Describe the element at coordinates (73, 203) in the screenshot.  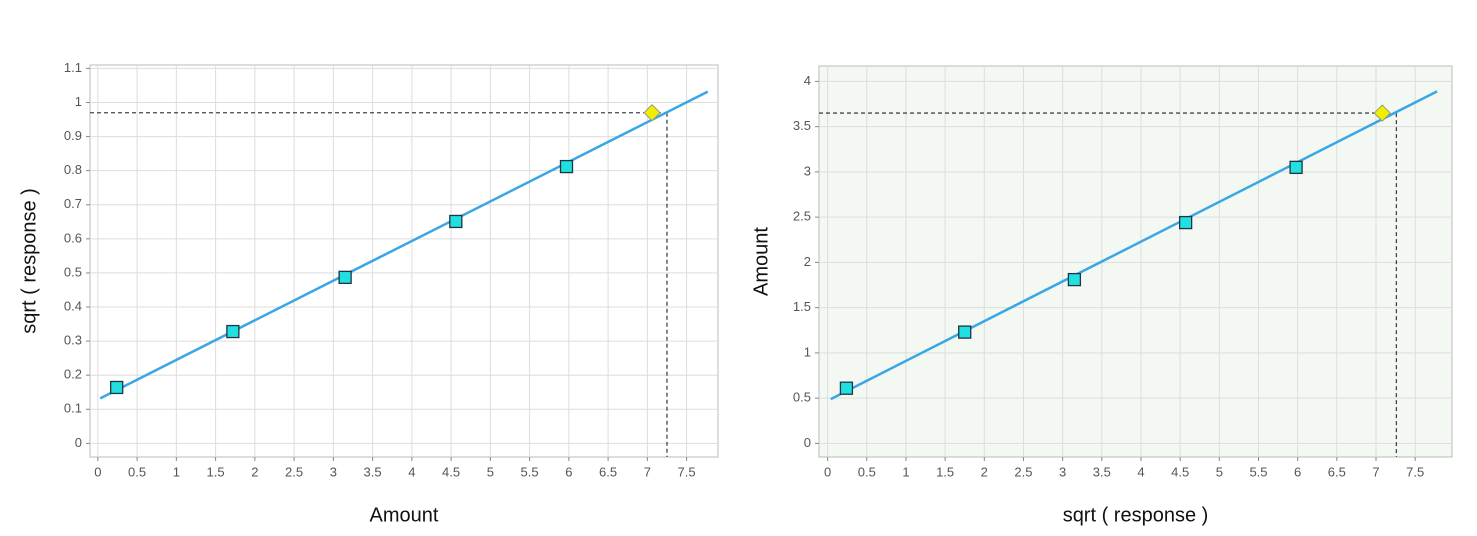
I see `y-tick-label: 0.7` at that location.